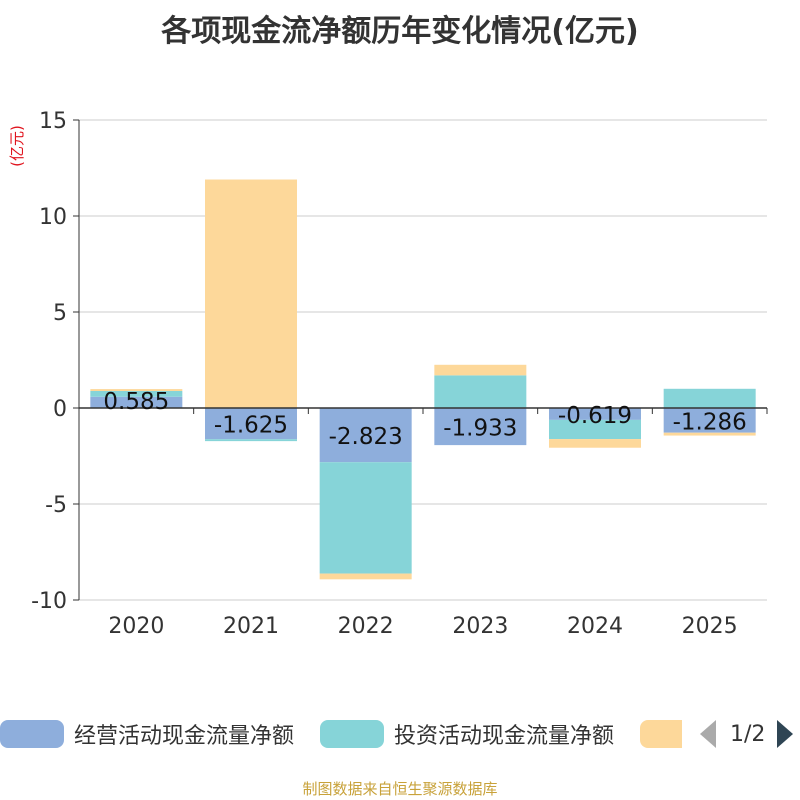 The height and width of the screenshot is (800, 800). Describe the element at coordinates (184, 736) in the screenshot. I see `legend-label-operating: 经营活动现金流量净额` at that location.